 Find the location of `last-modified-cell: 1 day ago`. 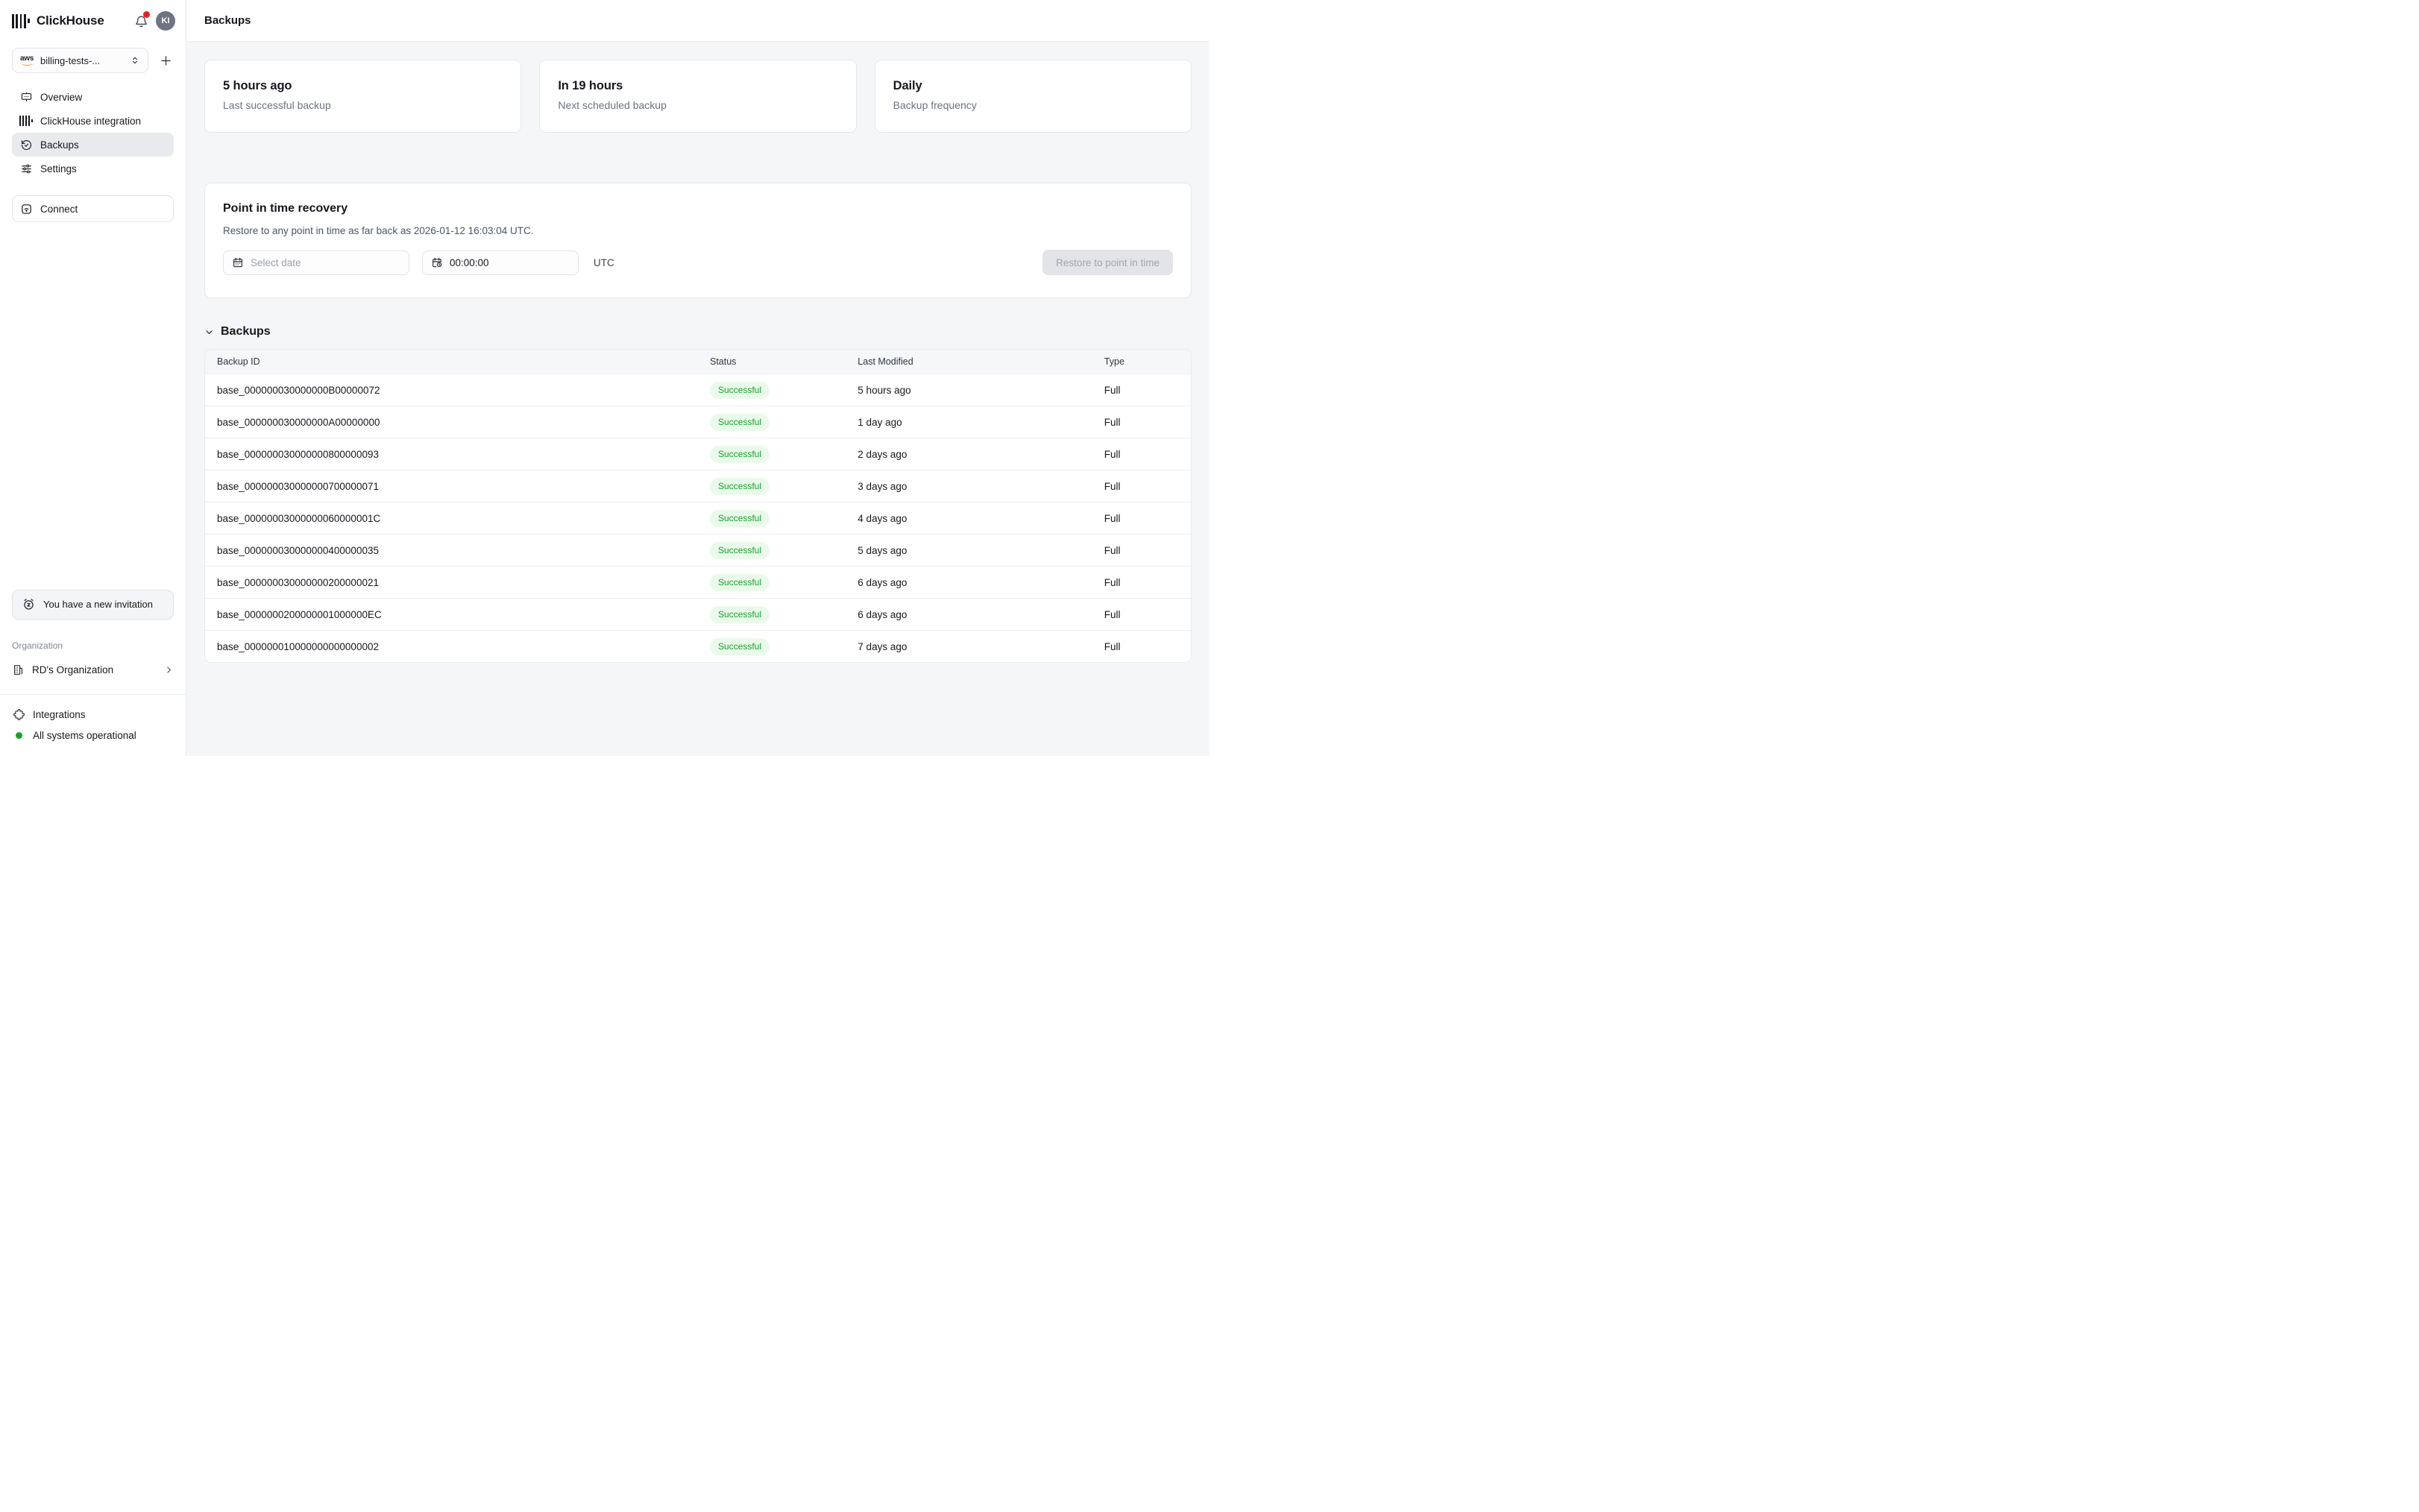

last-modified-cell: 1 day ago is located at coordinates (880, 422).